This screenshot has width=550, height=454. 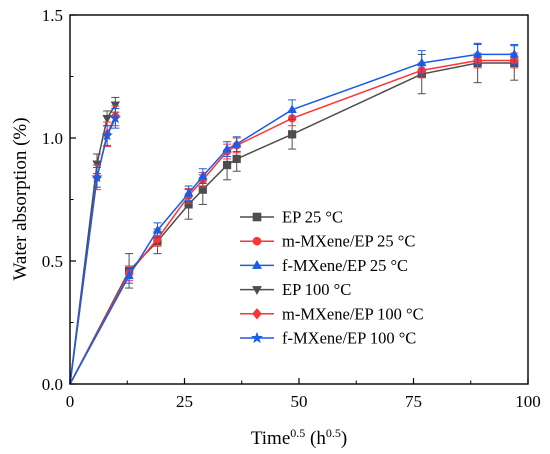 What do you see at coordinates (70, 401) in the screenshot?
I see `x-tick-label-0: 0` at bounding box center [70, 401].